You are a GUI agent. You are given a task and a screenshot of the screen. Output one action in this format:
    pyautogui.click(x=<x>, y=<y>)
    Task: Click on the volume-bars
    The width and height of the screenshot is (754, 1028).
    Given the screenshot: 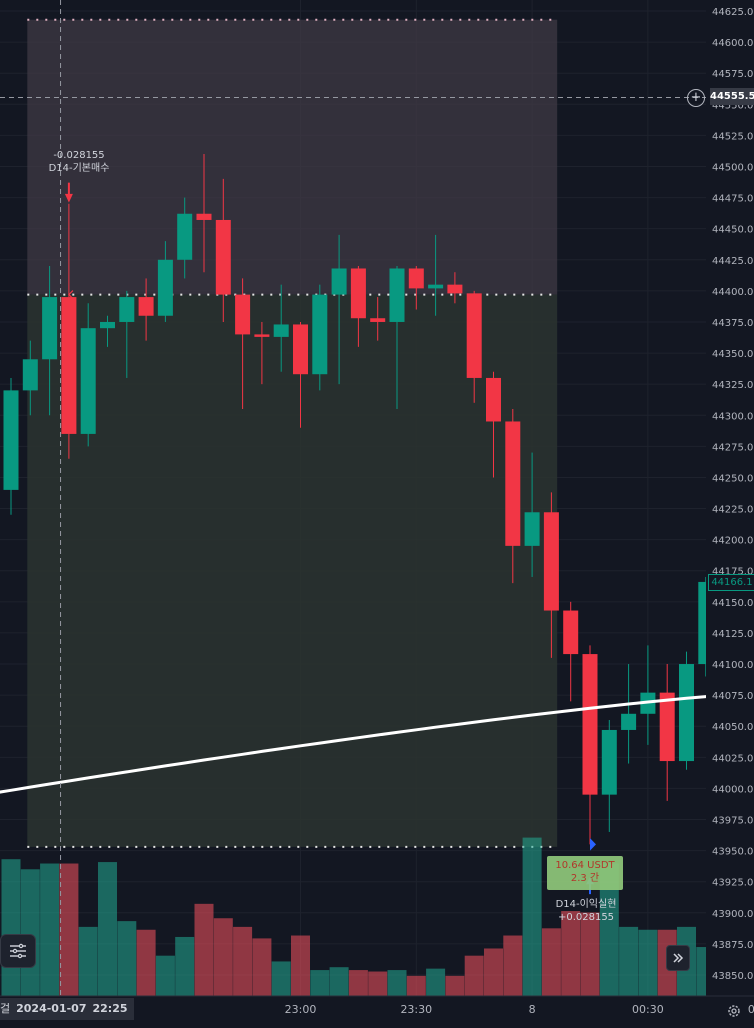 What is the action you would take?
    pyautogui.click(x=358, y=916)
    